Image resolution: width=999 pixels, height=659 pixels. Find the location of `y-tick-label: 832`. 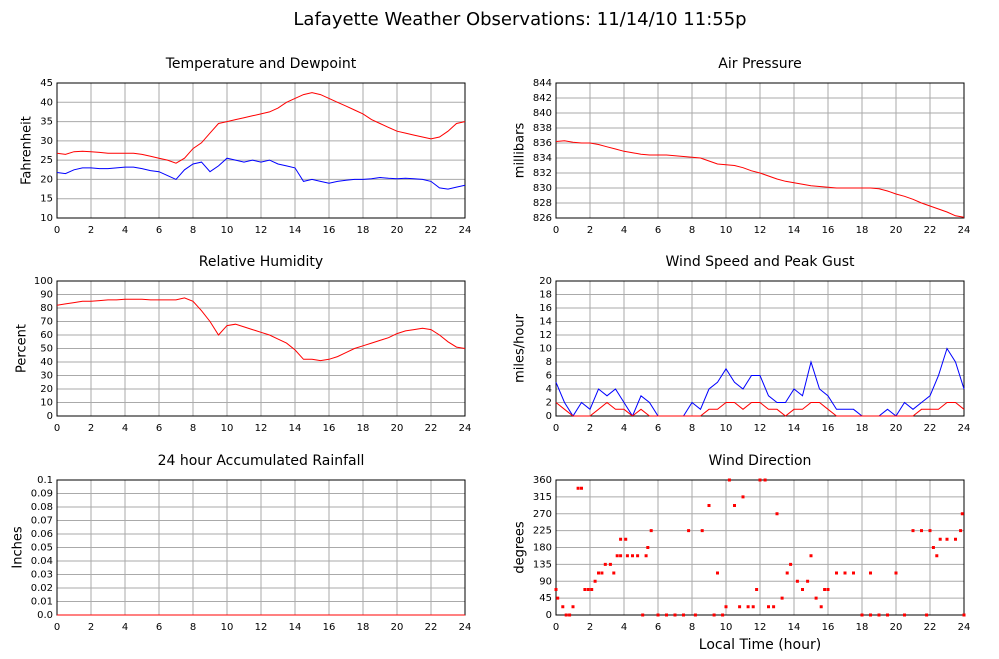

y-tick-label: 832 is located at coordinates (542, 173).